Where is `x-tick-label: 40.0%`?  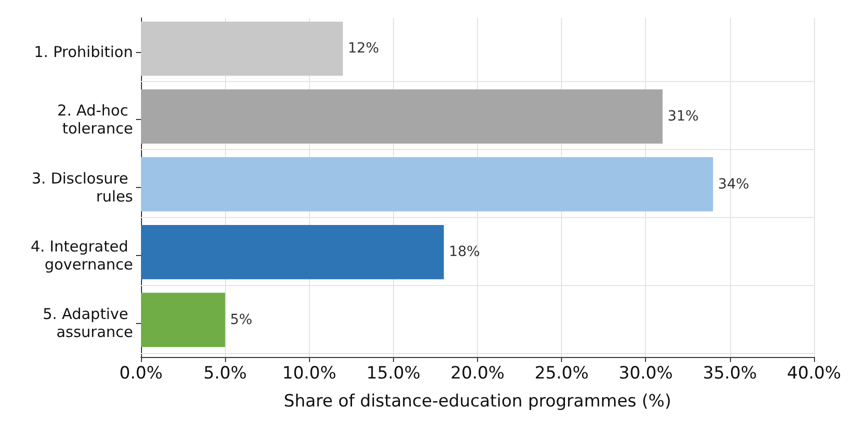
x-tick-label: 40.0% is located at coordinates (814, 374).